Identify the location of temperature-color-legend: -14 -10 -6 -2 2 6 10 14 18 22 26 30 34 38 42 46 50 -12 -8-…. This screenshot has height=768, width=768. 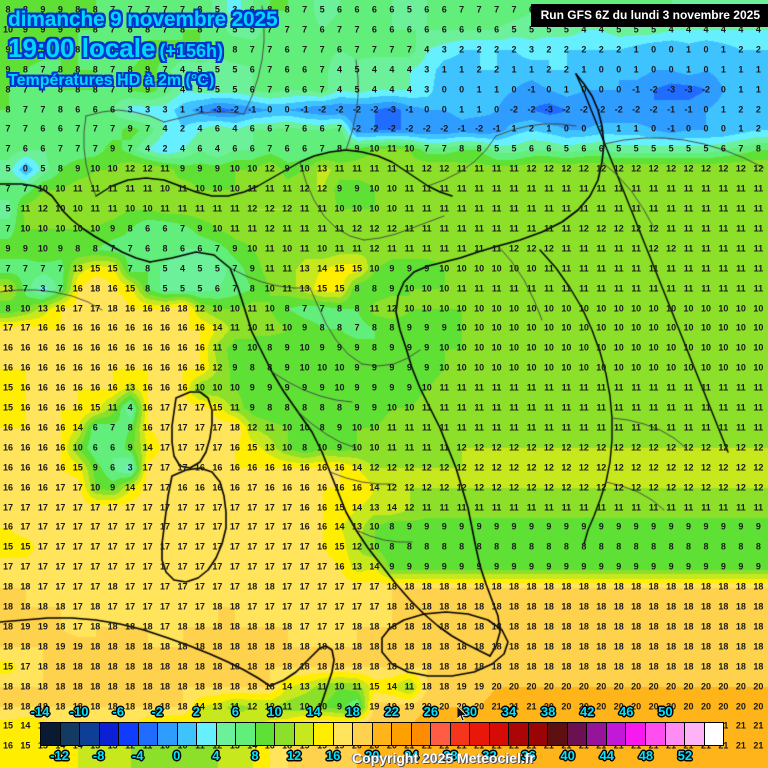
(377, 733).